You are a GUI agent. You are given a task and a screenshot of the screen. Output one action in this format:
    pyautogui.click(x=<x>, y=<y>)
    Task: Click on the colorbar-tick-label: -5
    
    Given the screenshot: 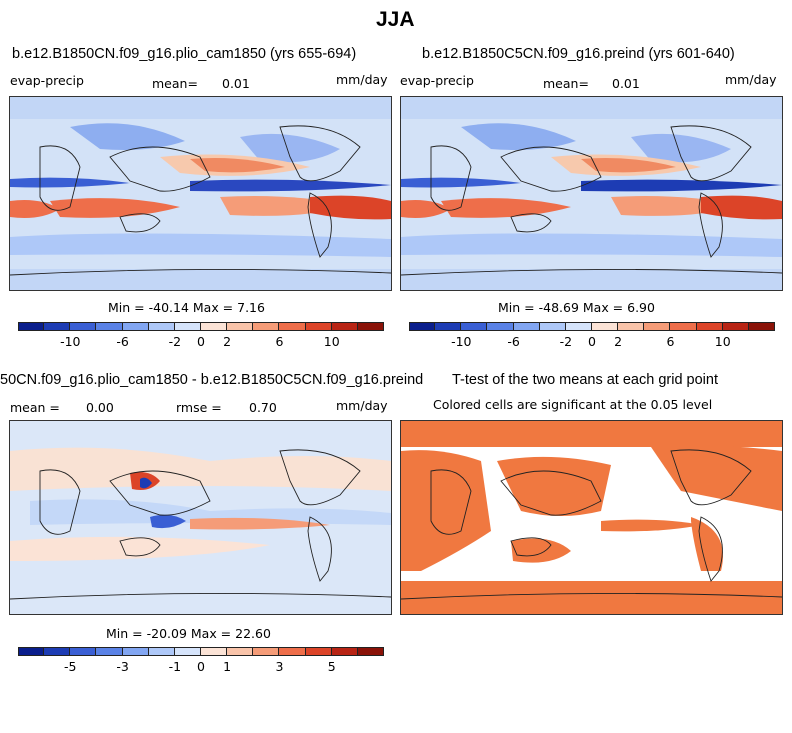 What is the action you would take?
    pyautogui.click(x=70, y=666)
    